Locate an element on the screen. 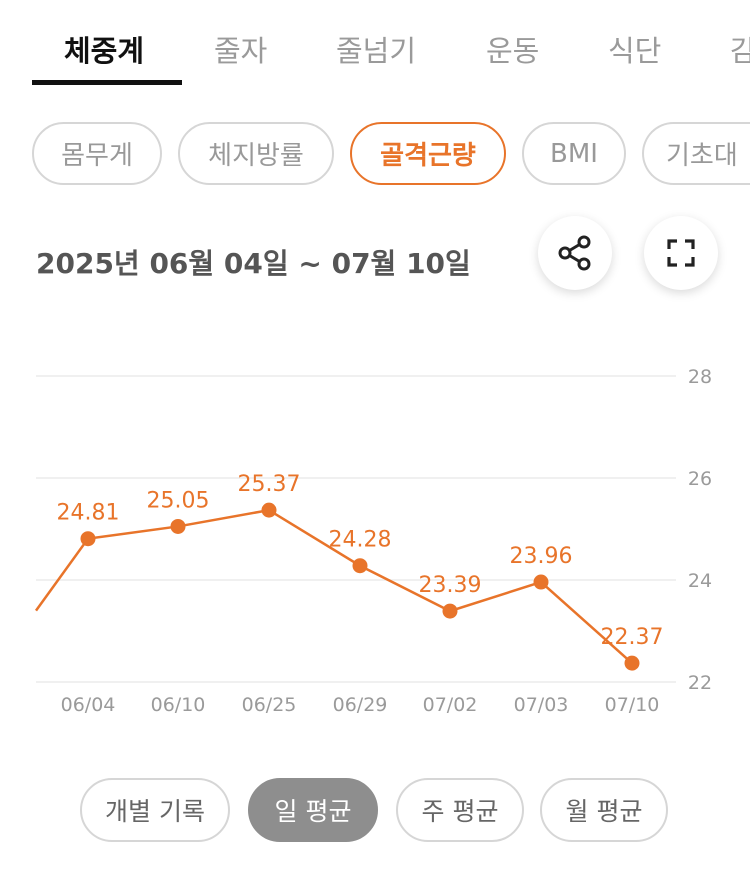 This screenshot has width=750, height=881. y-tick-label: 22 is located at coordinates (700, 683).